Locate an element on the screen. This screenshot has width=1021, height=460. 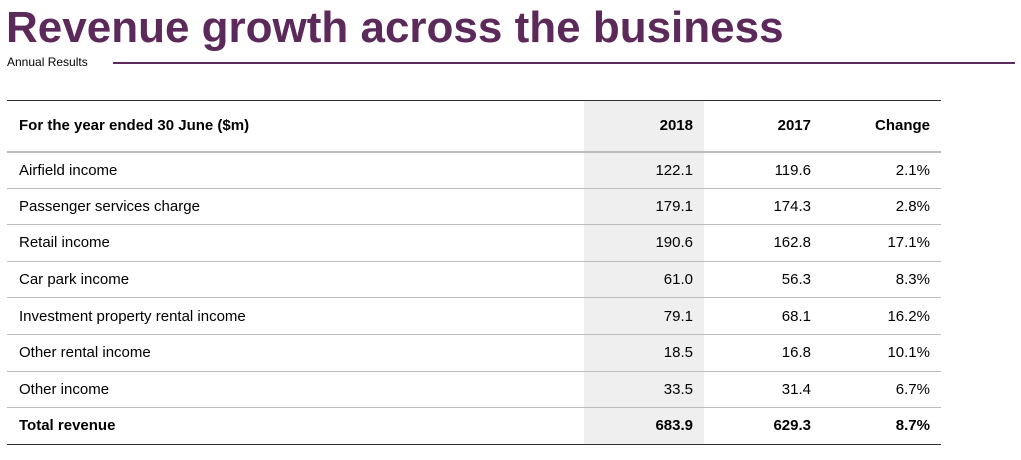
value-change: 16.2% is located at coordinates (881, 316).